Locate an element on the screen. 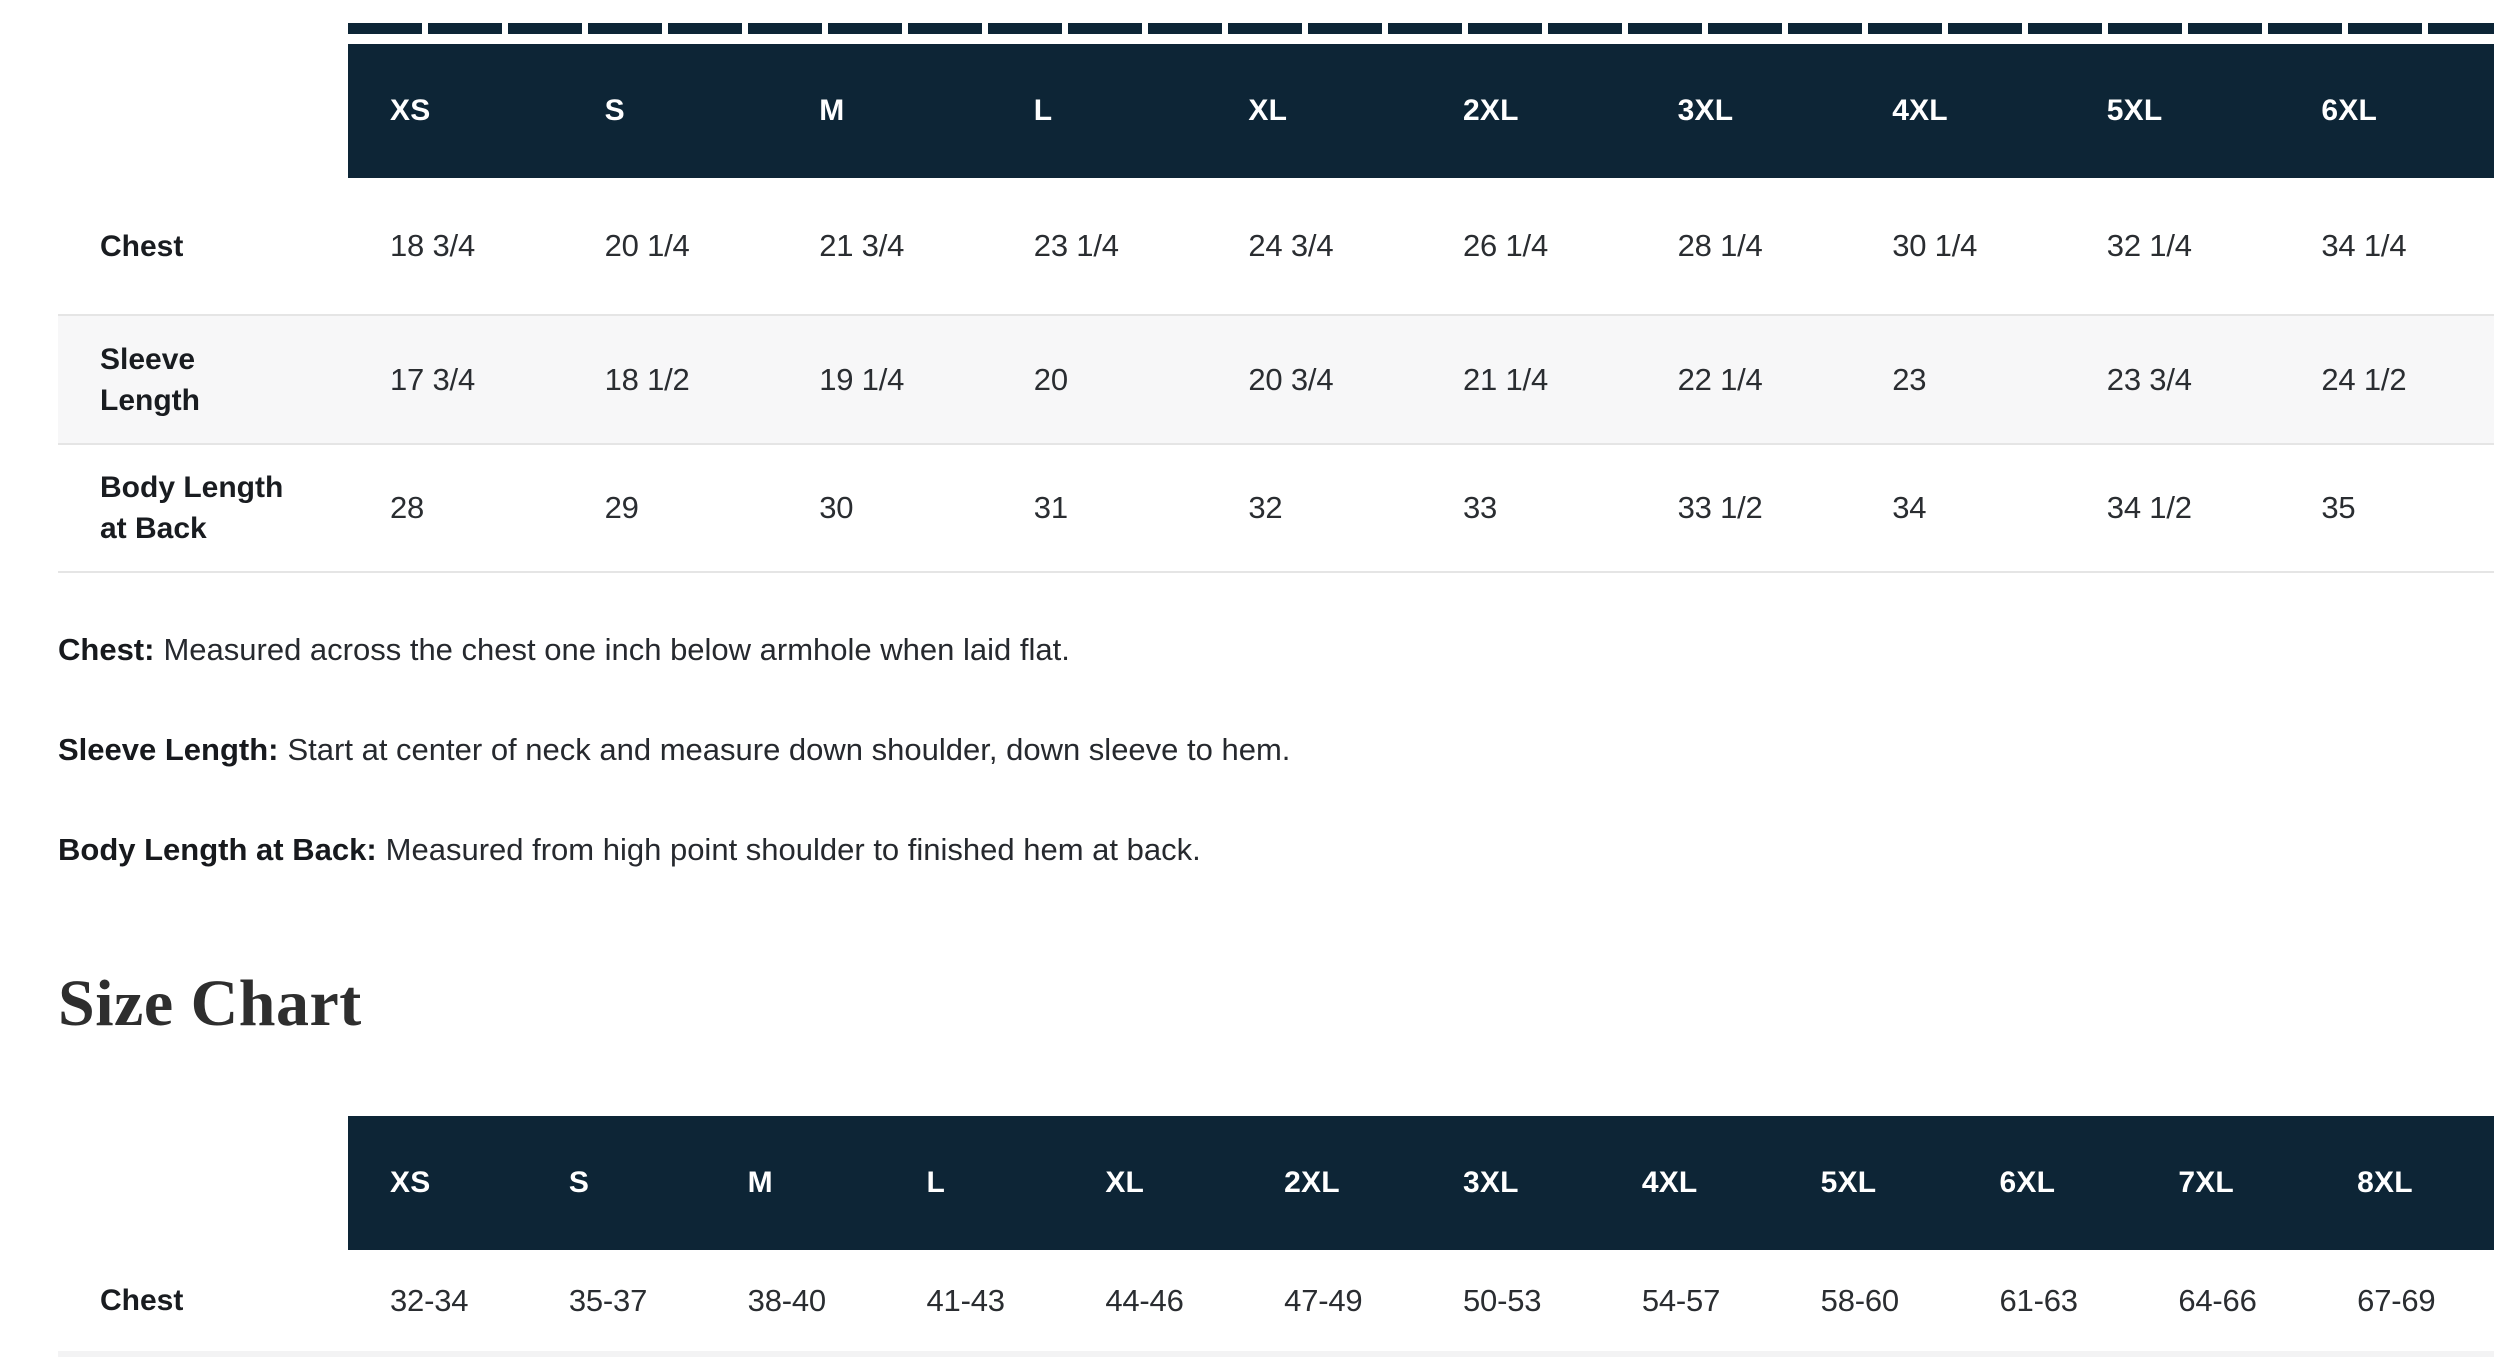  row-label: Body Length at Back is located at coordinates (192, 508).